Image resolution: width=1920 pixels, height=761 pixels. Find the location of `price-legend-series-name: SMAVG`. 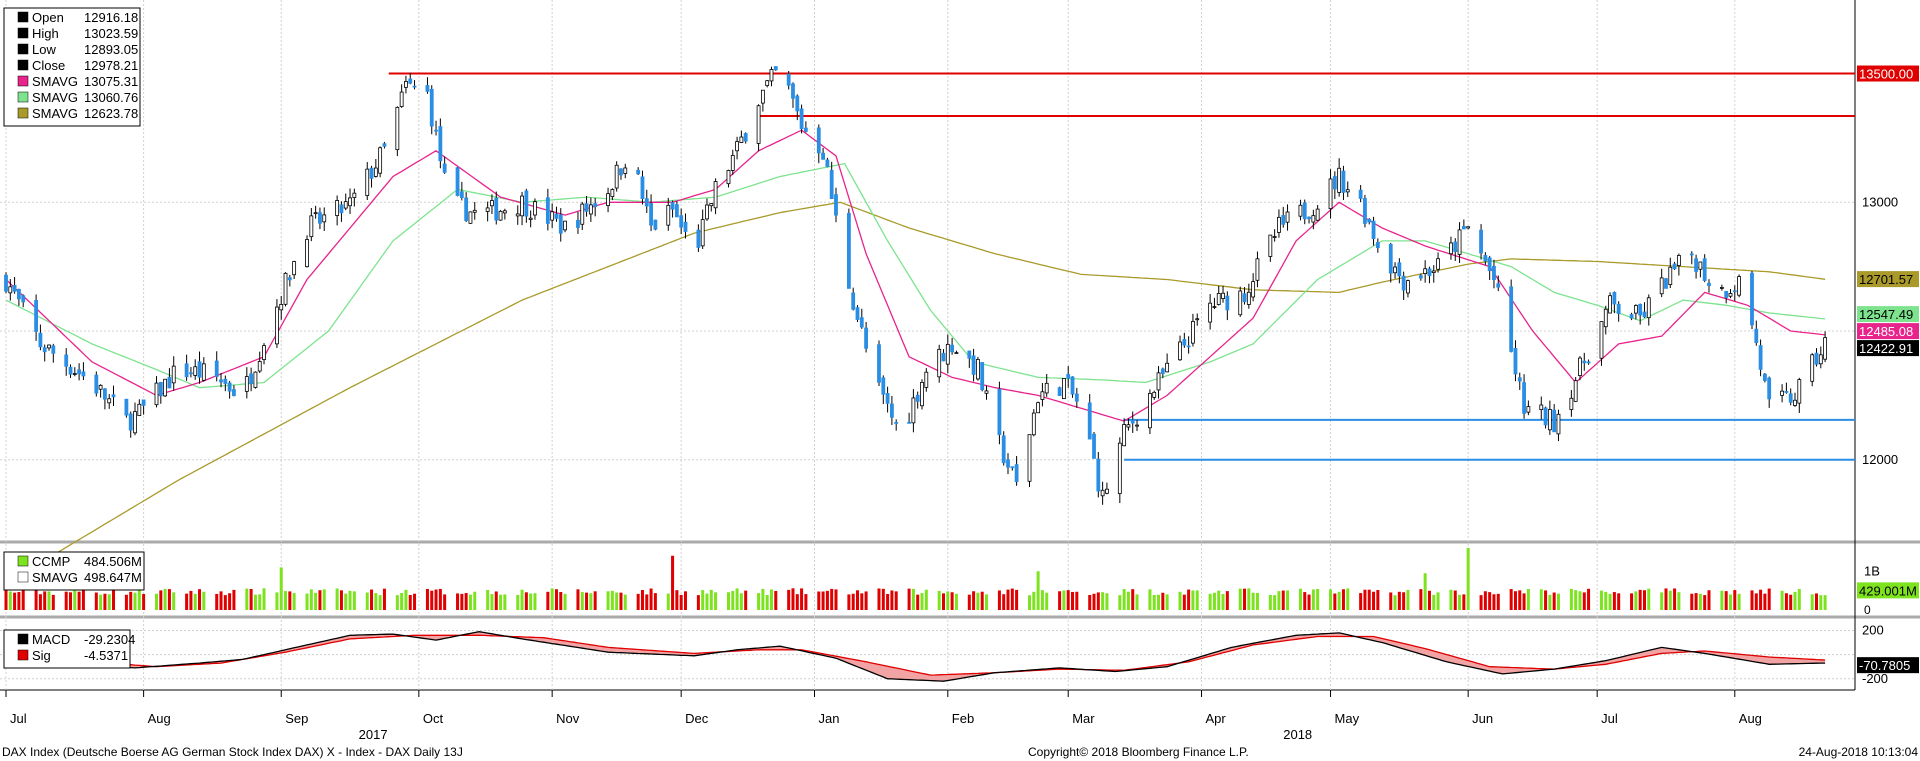

price-legend-series-name: SMAVG is located at coordinates (55, 97).